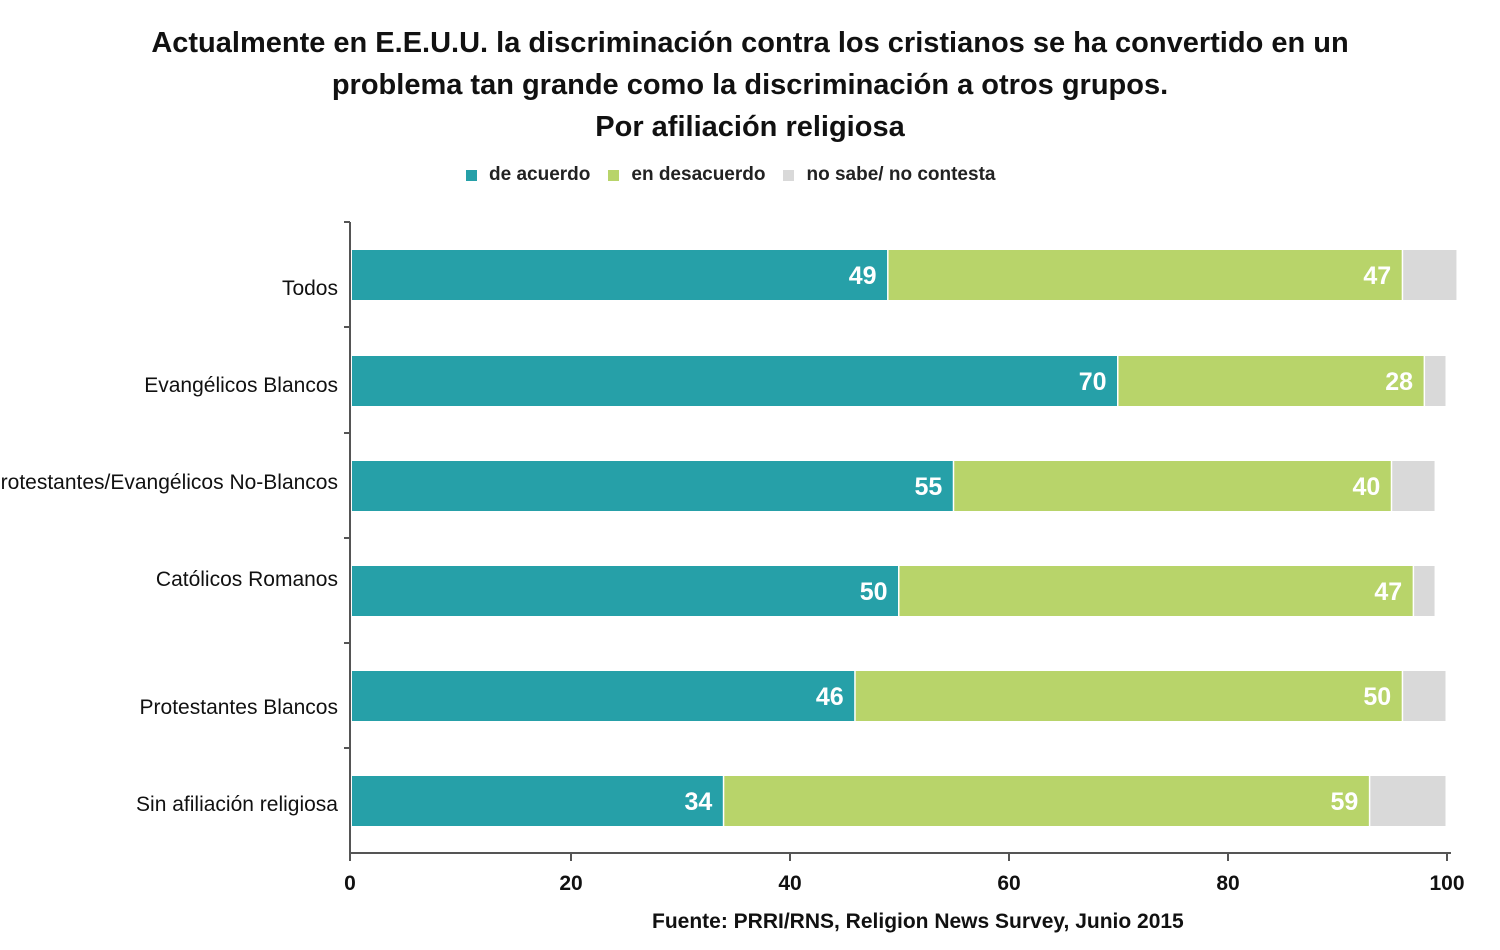  Describe the element at coordinates (1227, 883) in the screenshot. I see `x-tick-label: 80` at that location.